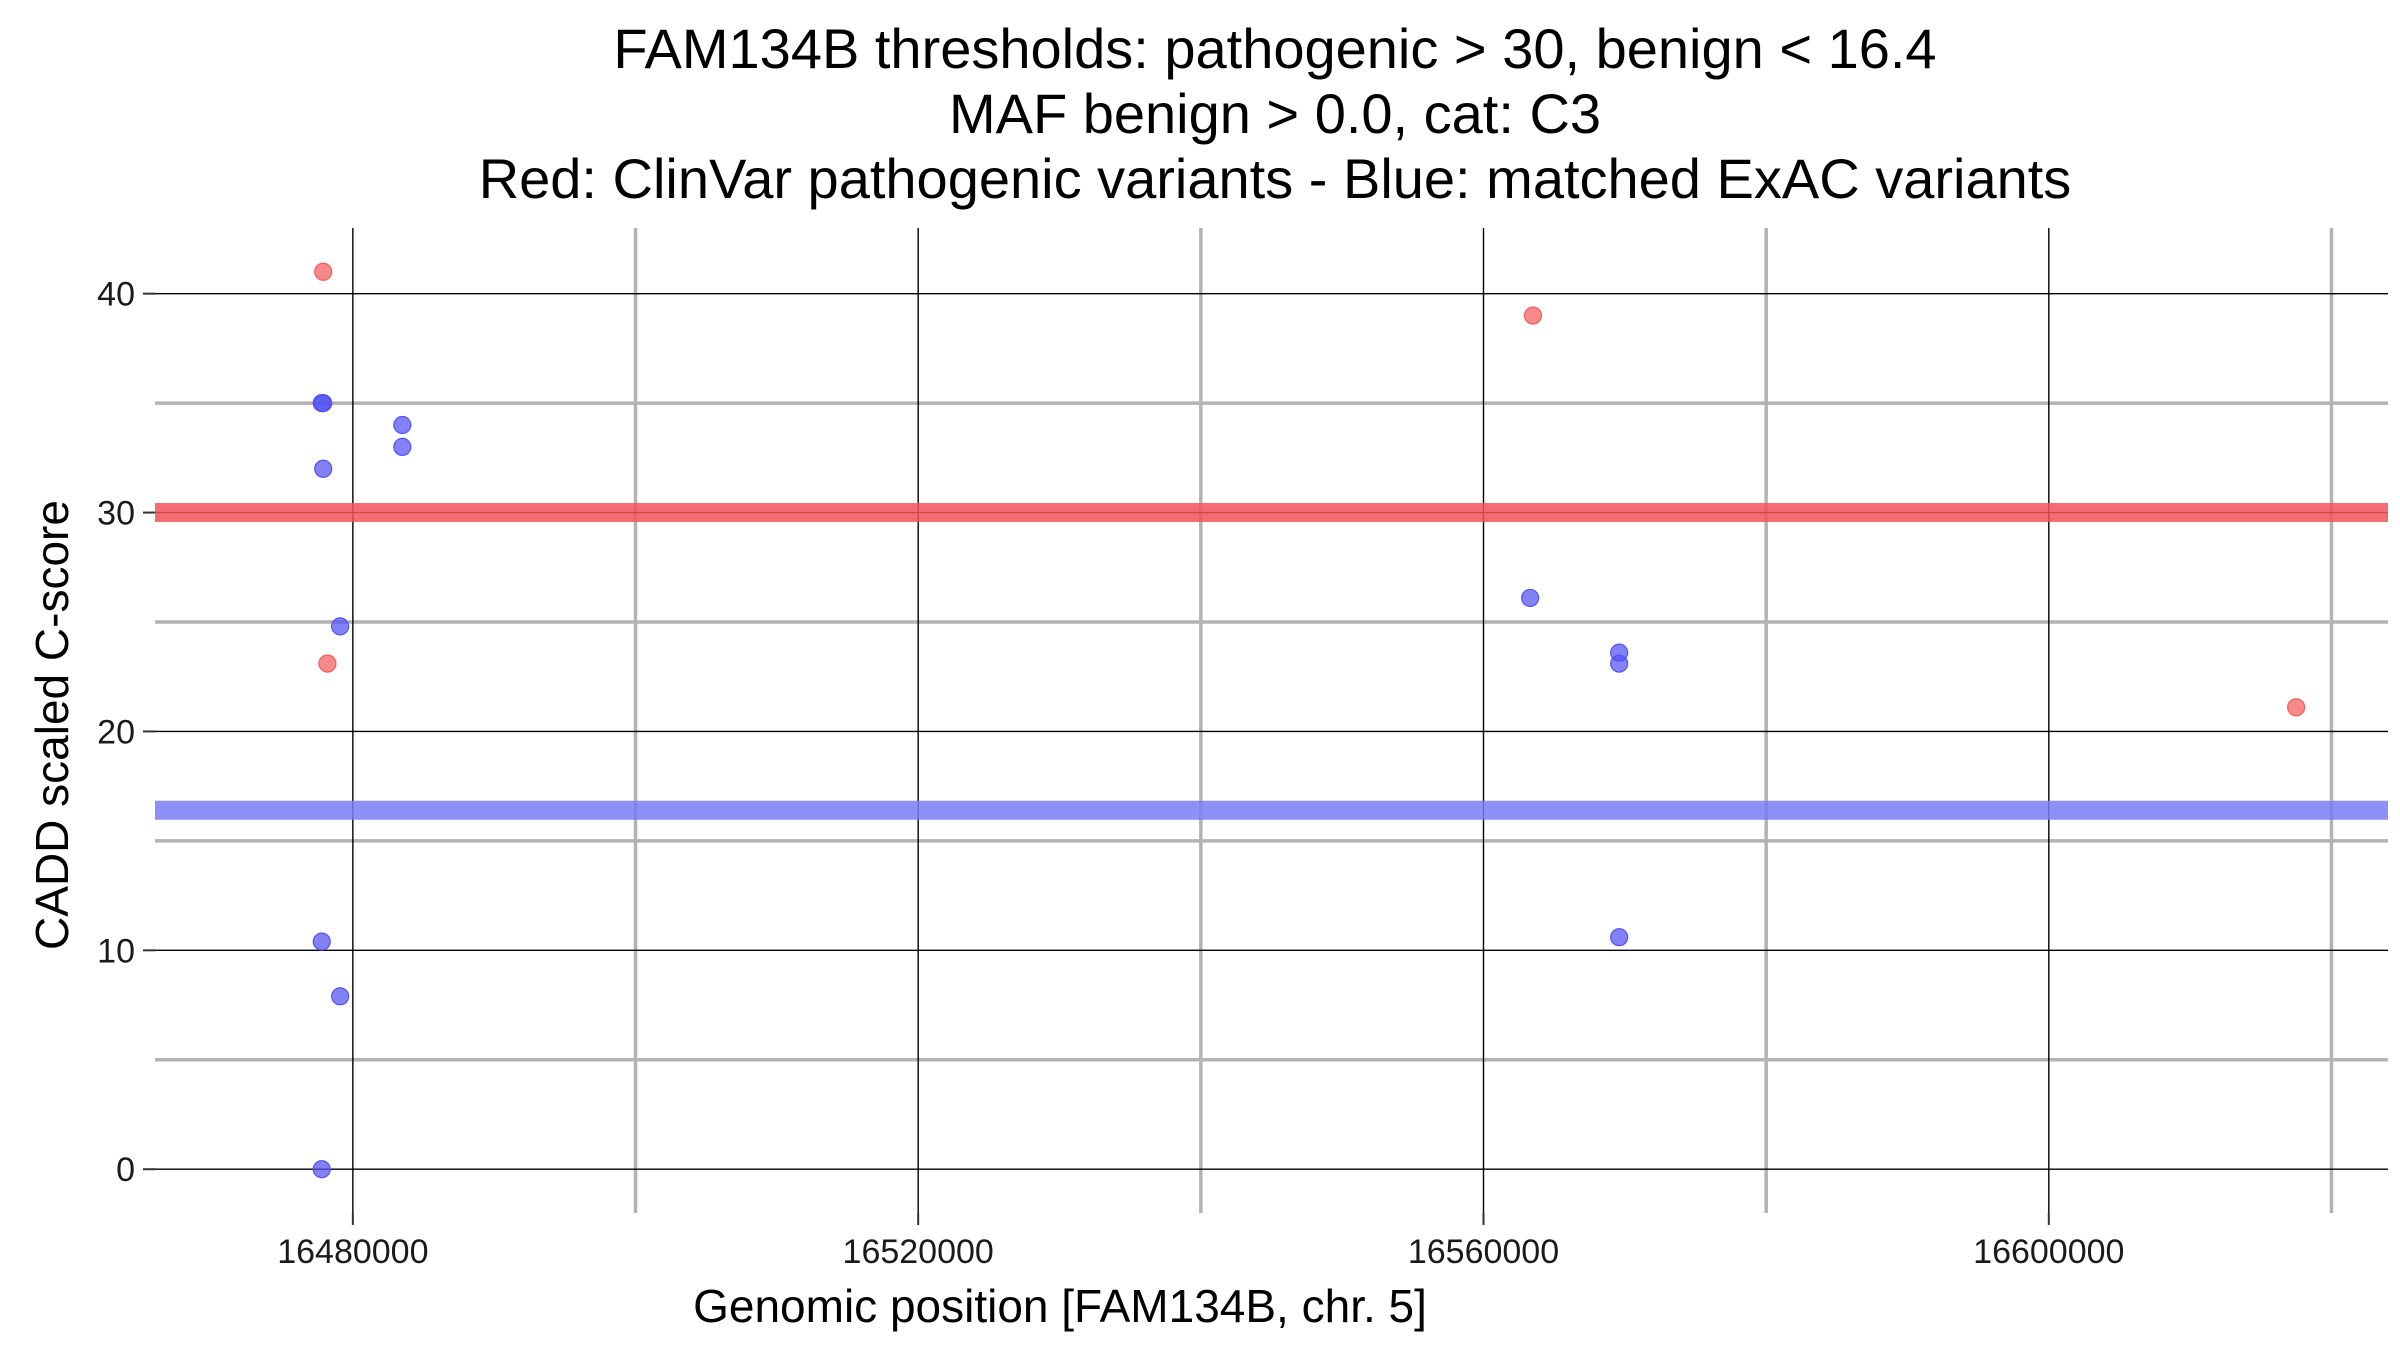 This screenshot has height=1350, width=2400. I want to click on x-tick-label: 16600000, so click(2048, 1252).